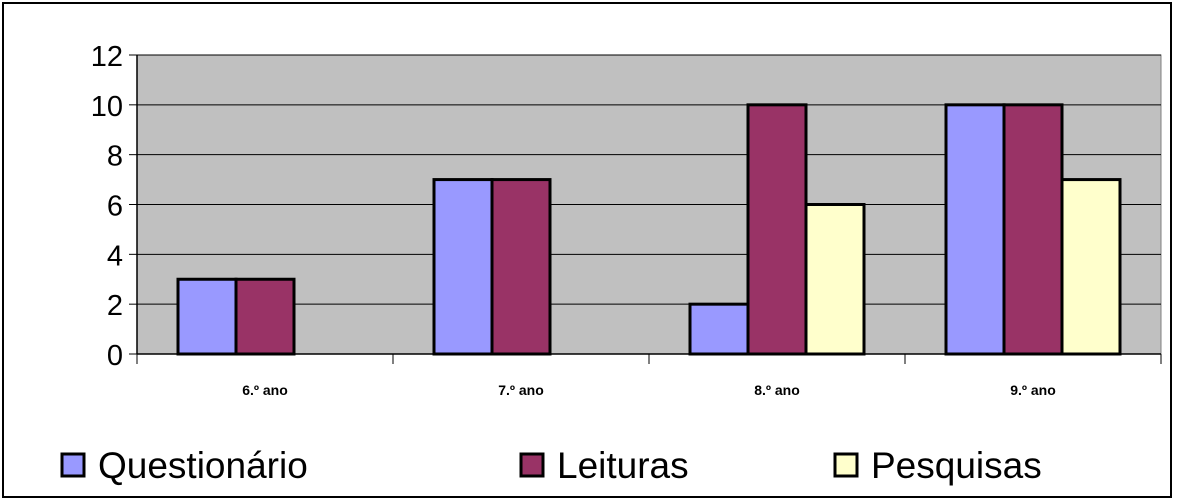  Describe the element at coordinates (265, 390) in the screenshot. I see `x-category-label: 6.º ano` at that location.